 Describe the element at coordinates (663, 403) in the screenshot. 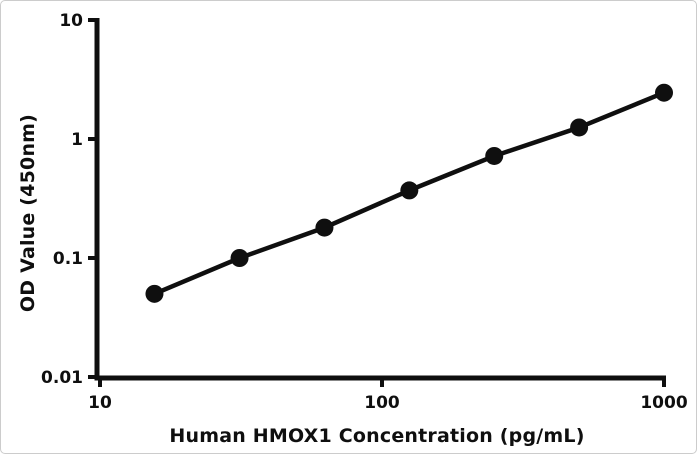

I see `x-tick-label: 1000` at that location.